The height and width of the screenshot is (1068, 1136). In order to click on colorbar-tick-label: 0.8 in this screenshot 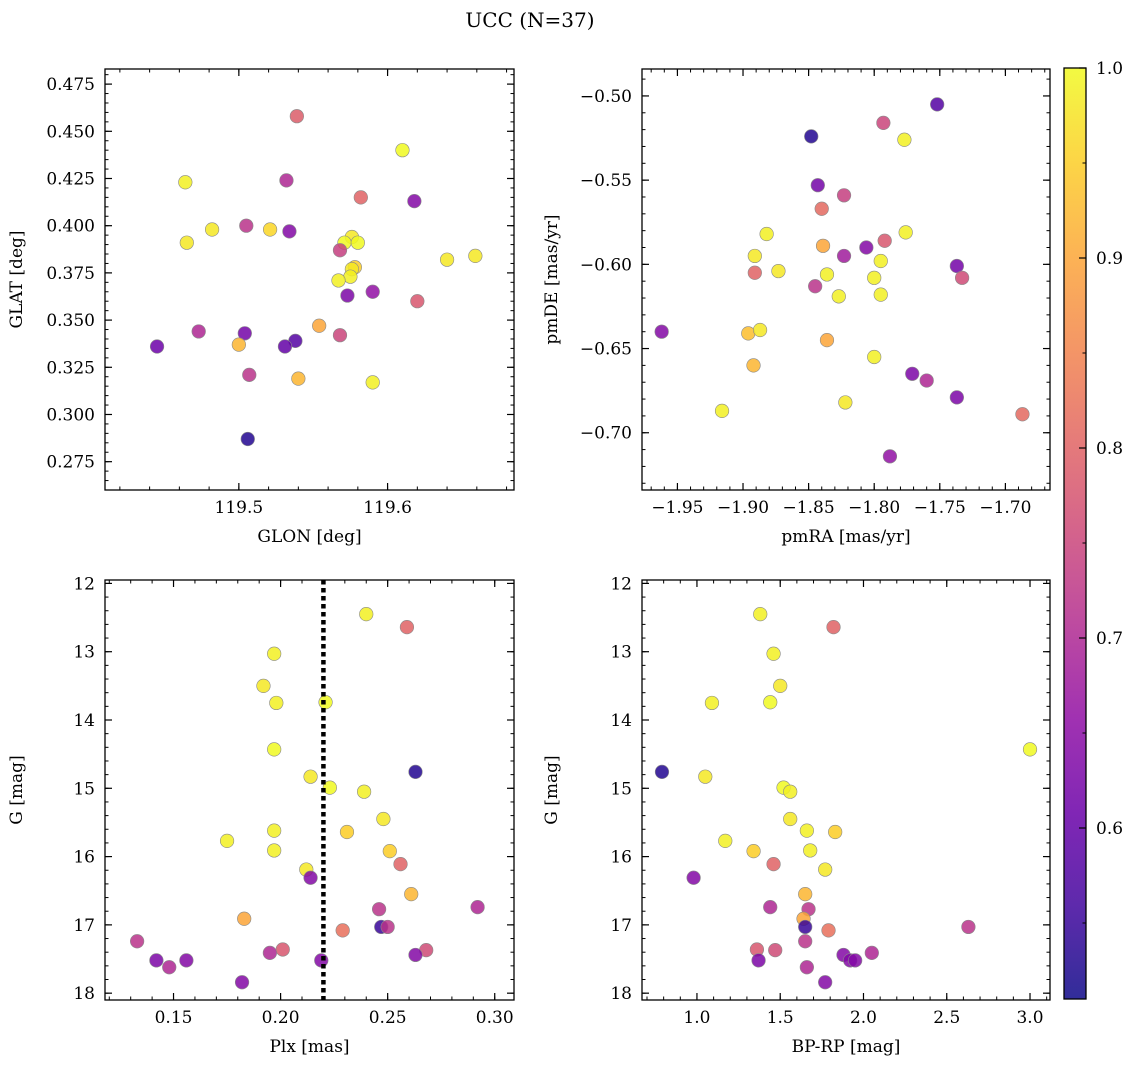, I will do `click(1109, 449)`.